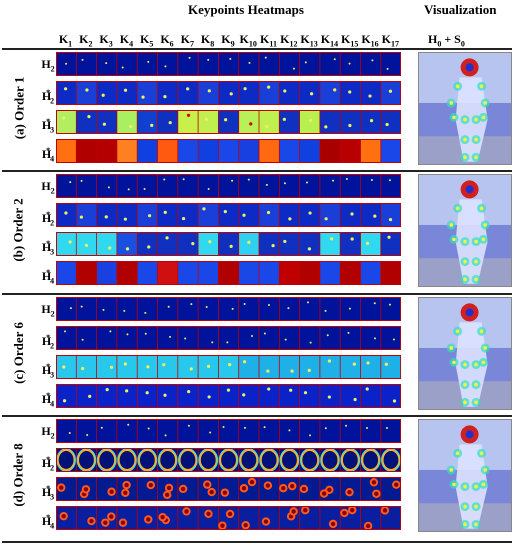 This screenshot has width=514, height=550. I want to click on keypoint-column-label: K17, so click(390, 40).